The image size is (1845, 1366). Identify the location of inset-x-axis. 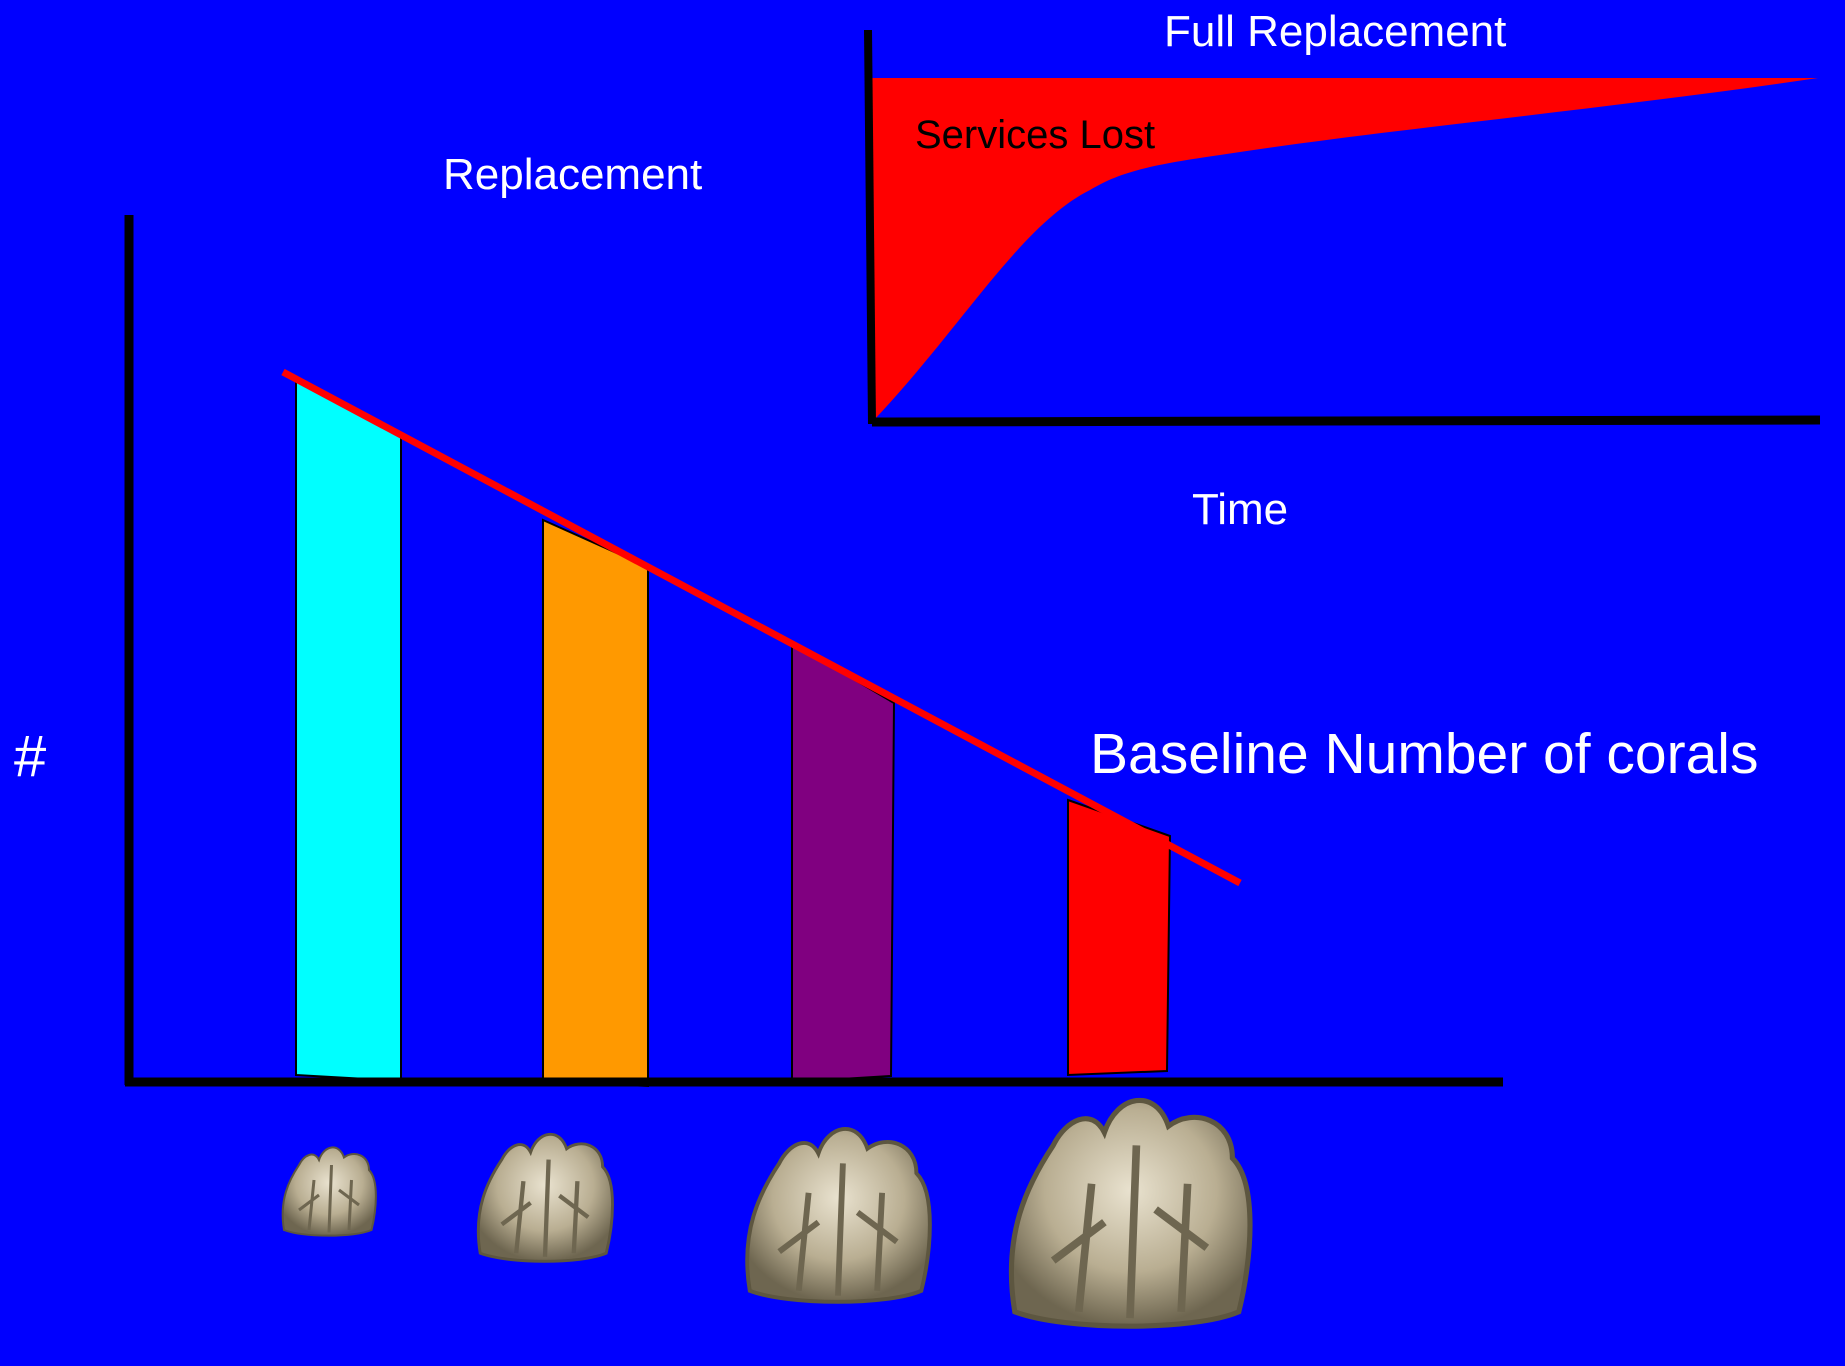
(1346, 421).